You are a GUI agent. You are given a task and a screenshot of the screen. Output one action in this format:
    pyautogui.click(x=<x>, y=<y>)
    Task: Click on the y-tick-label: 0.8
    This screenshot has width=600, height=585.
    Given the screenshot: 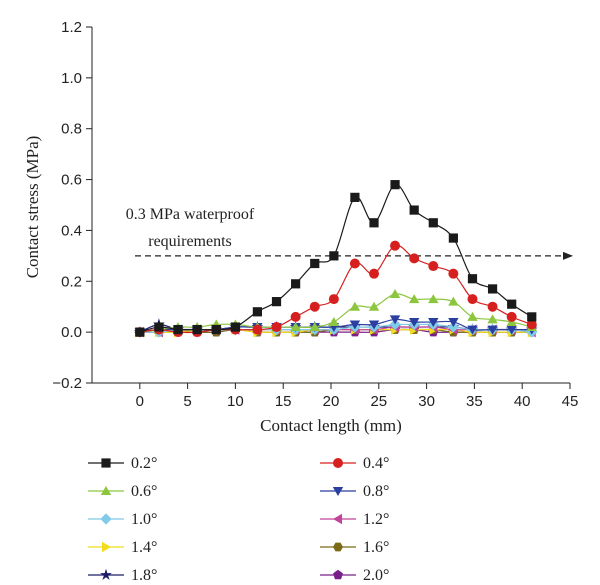 What is the action you would take?
    pyautogui.click(x=71, y=129)
    